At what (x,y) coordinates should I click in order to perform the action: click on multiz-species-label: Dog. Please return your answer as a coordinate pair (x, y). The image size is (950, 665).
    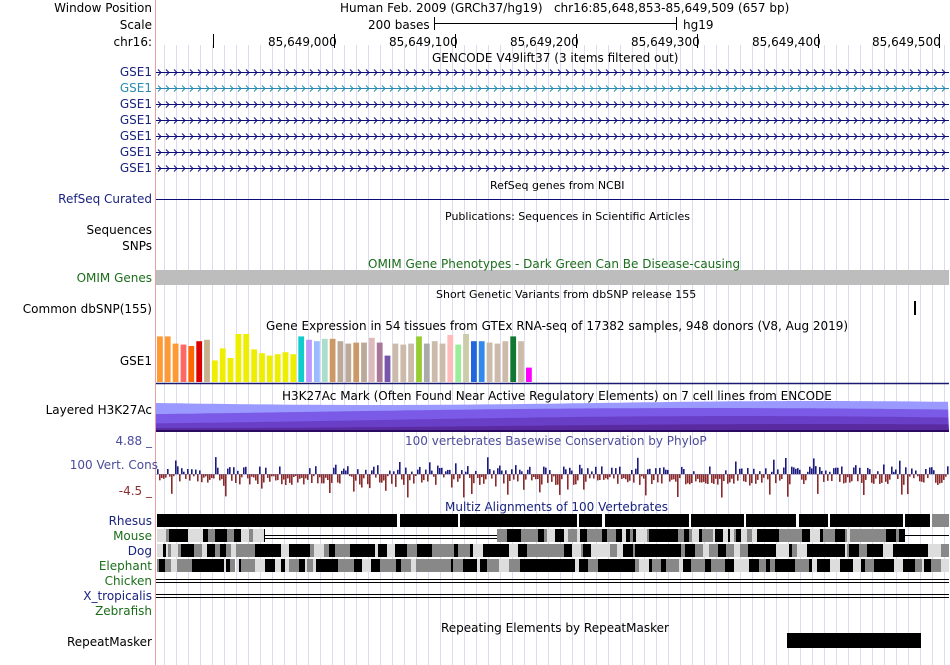
    Looking at the image, I should click on (139, 551).